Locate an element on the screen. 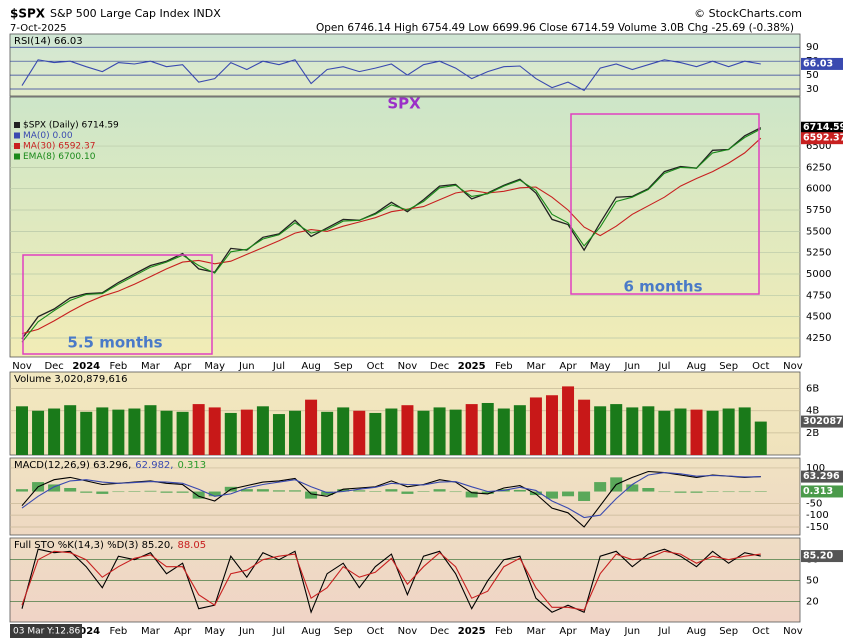 The width and height of the screenshot is (843, 639). title-part: Volume 3,020,879,616 is located at coordinates (71, 379).